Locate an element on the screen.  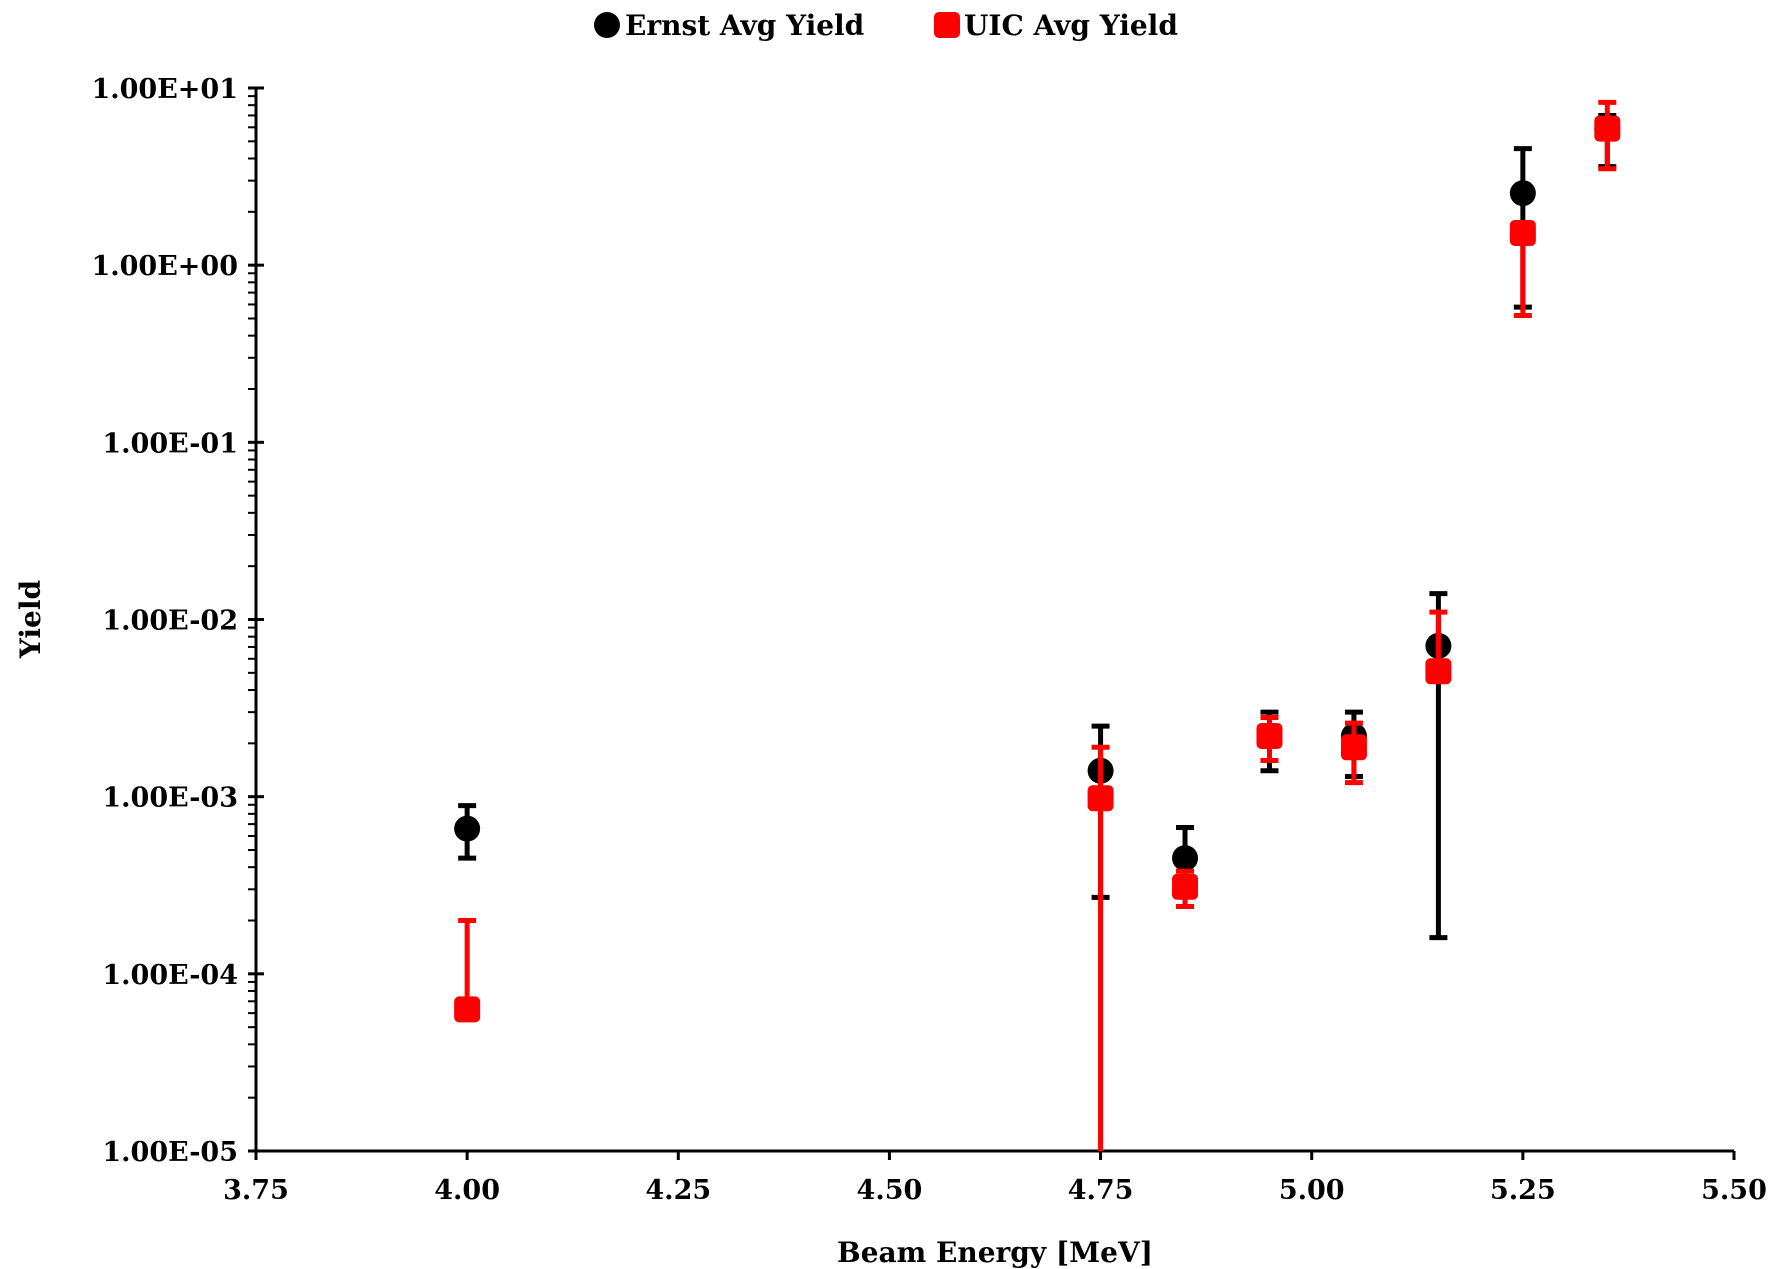
y-tick-label: 1.00E+00 is located at coordinates (164, 266).